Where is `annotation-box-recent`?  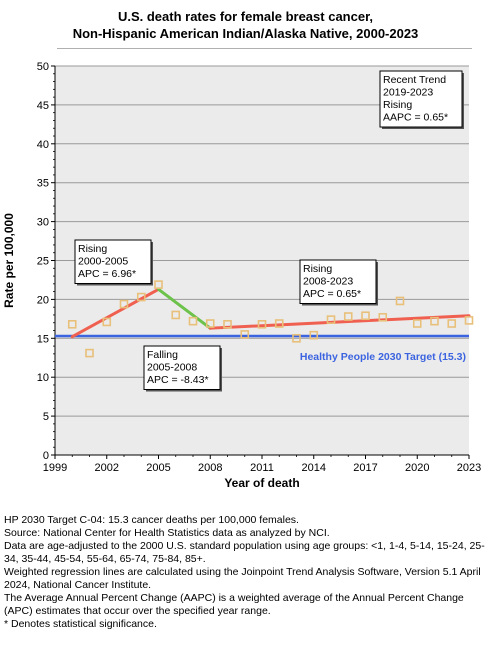
annotation-box-recent is located at coordinates (421, 99).